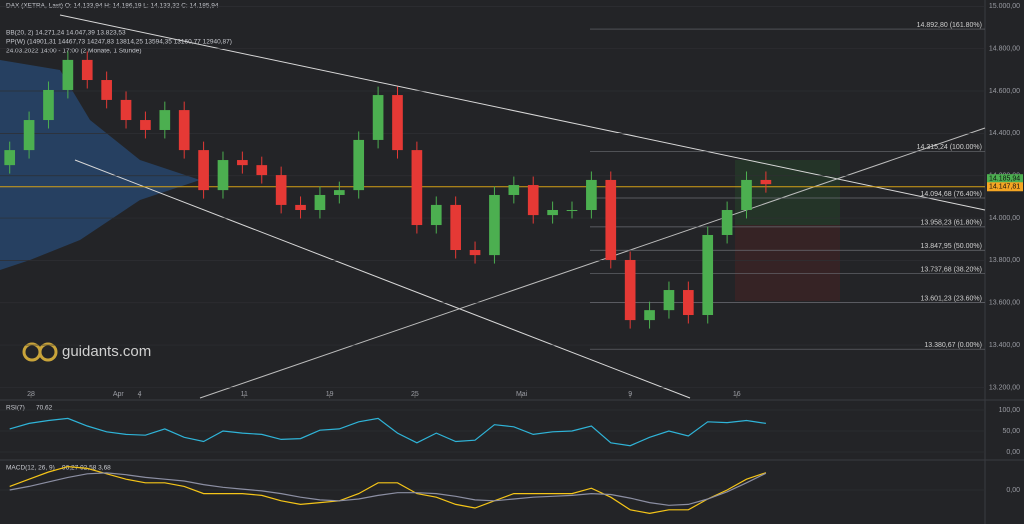  Describe the element at coordinates (1004, 218) in the screenshot. I see `y-tick-label: 14.000,00` at that location.